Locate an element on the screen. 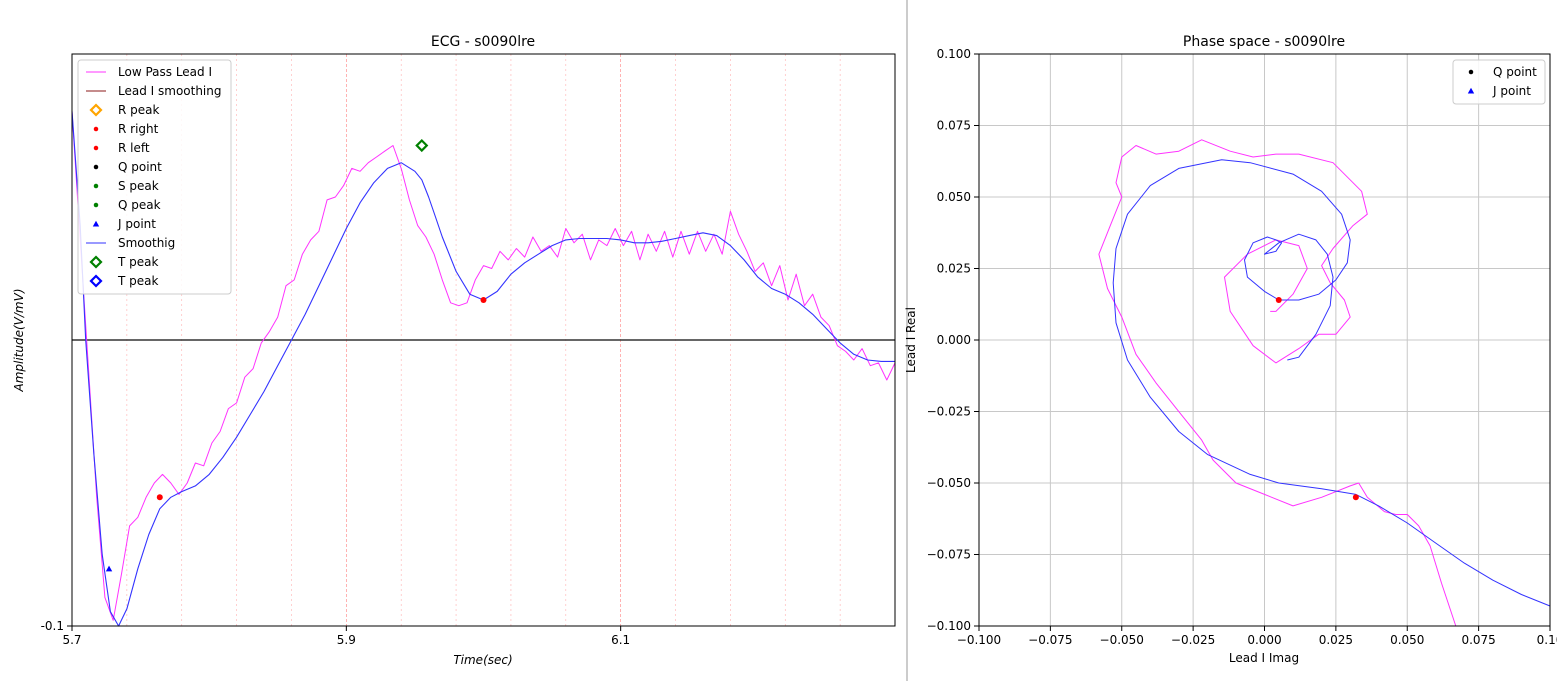  phase-ytick-label: −0.025 is located at coordinates (949, 412).